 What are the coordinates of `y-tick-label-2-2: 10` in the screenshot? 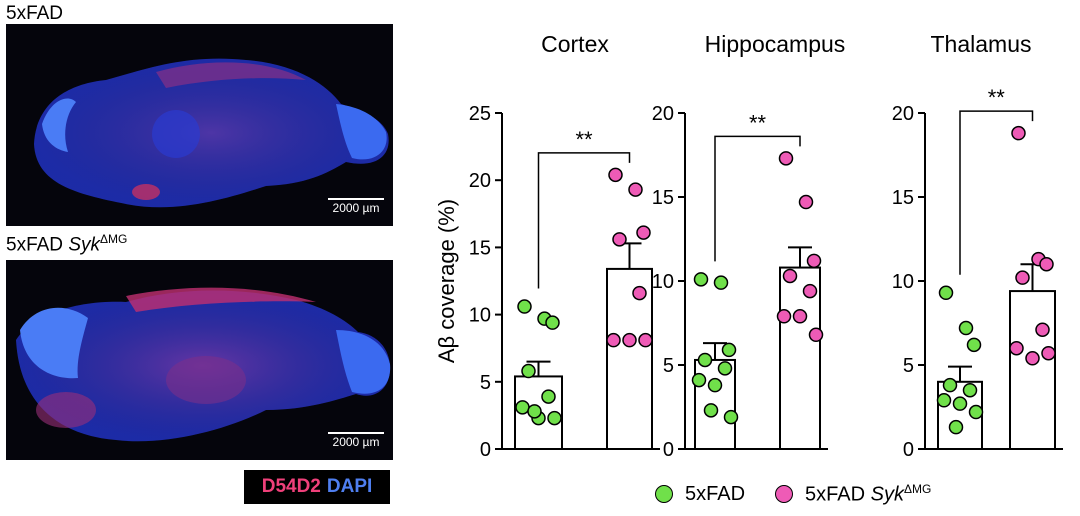 It's located at (903, 282).